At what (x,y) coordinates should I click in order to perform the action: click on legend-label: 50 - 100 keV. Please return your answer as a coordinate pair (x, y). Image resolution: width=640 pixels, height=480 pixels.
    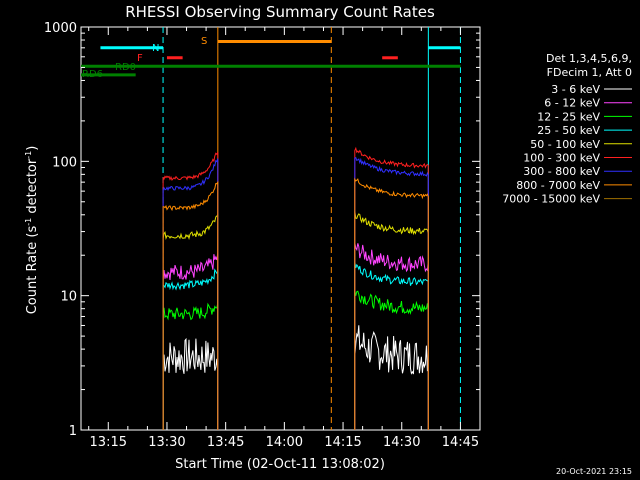
    Looking at the image, I should click on (565, 144).